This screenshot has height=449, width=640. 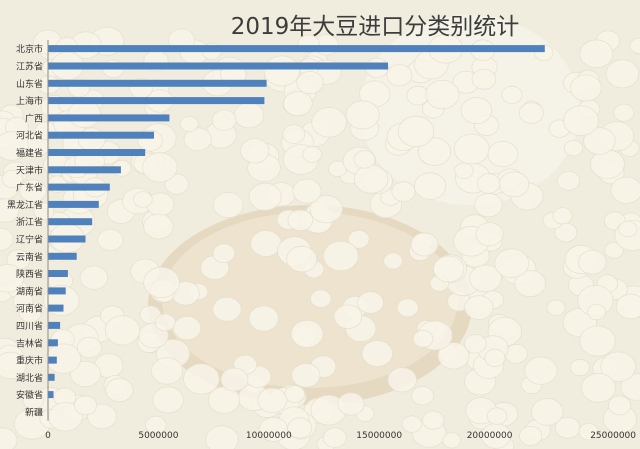 What do you see at coordinates (296, 49) in the screenshot?
I see `bar-北京市` at bounding box center [296, 49].